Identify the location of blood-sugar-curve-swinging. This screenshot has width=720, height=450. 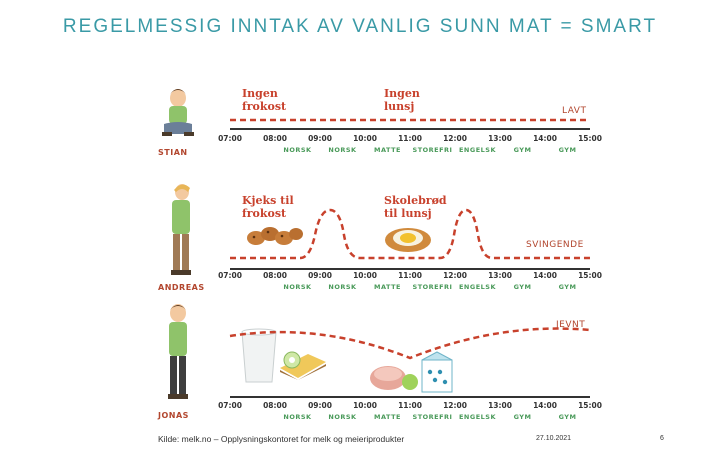
(410, 234).